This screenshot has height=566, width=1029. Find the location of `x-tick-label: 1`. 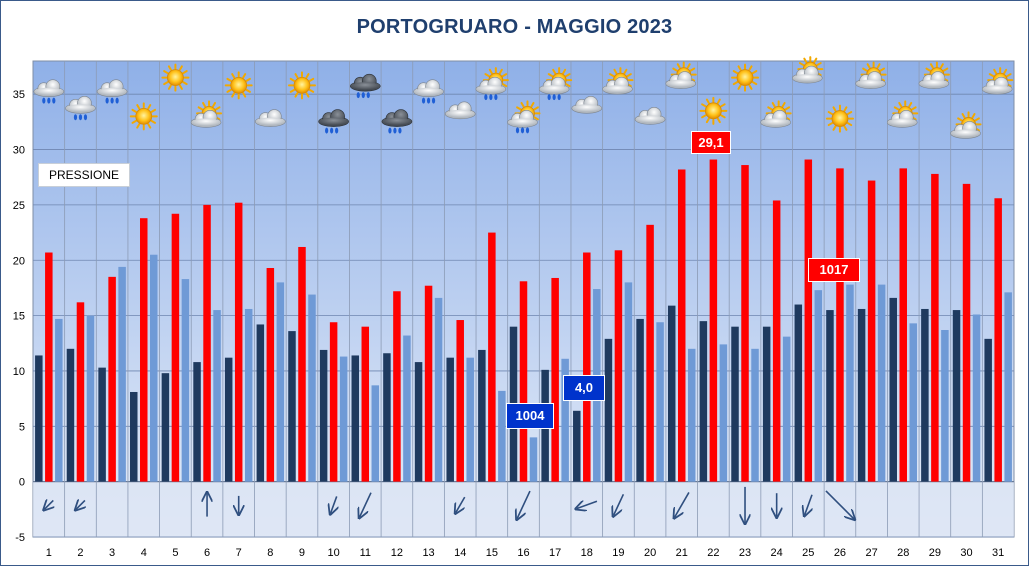

x-tick-label: 1 is located at coordinates (49, 553).